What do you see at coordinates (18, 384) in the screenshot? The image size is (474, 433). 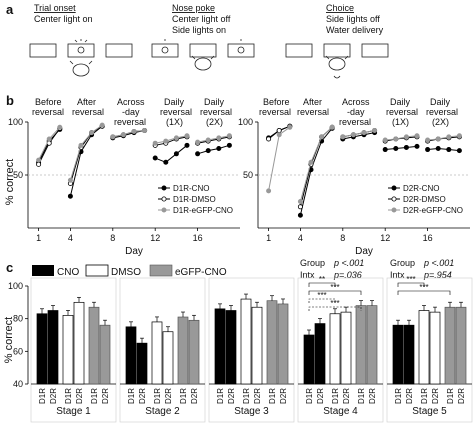 I see `y-tick-label: 40` at bounding box center [18, 384].